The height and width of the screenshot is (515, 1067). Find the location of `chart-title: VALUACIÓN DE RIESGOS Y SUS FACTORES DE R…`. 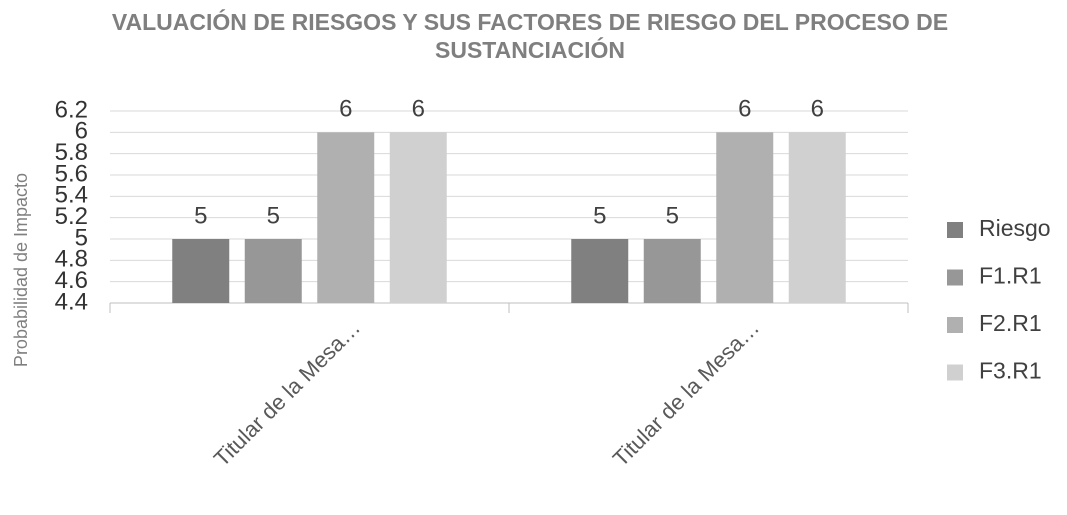

chart-title: VALUACIÓN DE RIESGOS Y SUS FACTORES DE R… is located at coordinates (530, 36).